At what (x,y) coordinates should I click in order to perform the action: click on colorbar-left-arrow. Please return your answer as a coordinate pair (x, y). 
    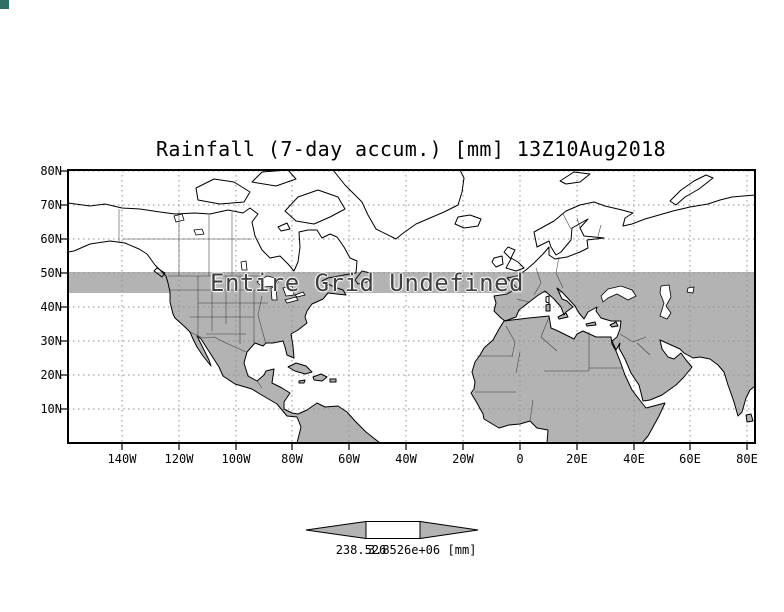
    Looking at the image, I should click on (336, 530).